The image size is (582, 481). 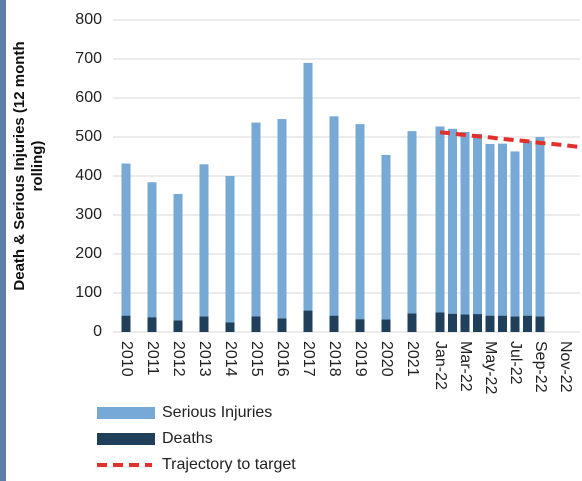 I want to click on x-tick-label: 2021, so click(x=412, y=359).